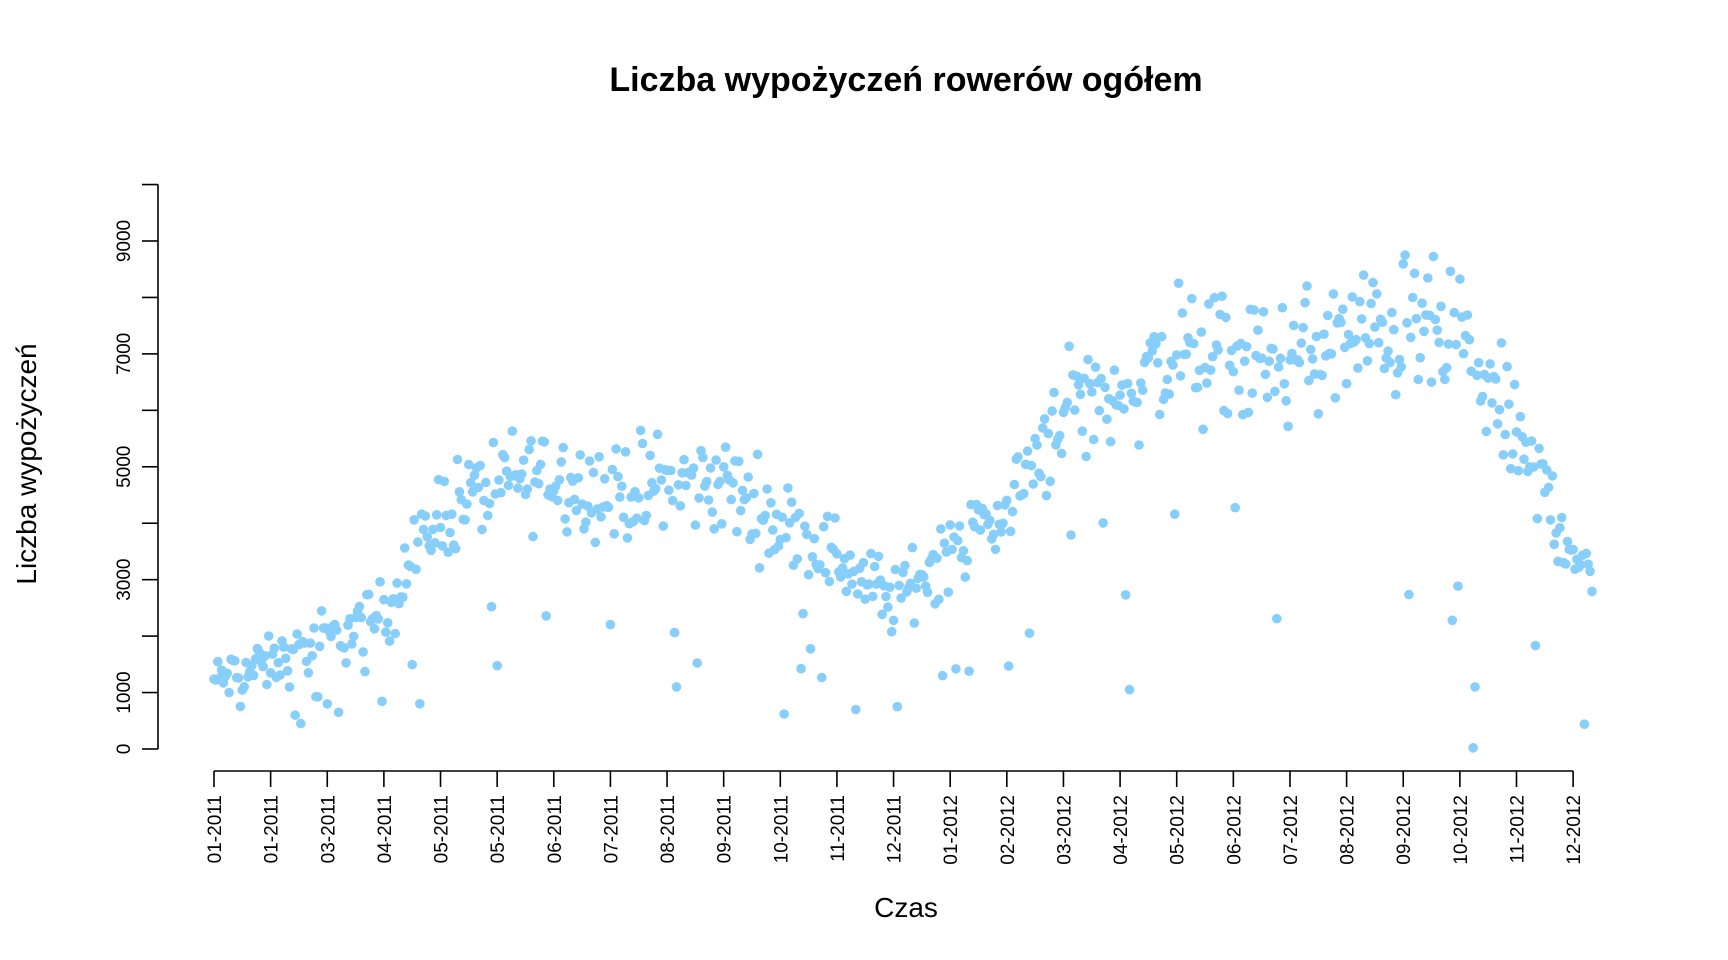 The width and height of the screenshot is (1728, 960). What do you see at coordinates (668, 829) in the screenshot?
I see `x-tick-label: 08-2011` at bounding box center [668, 829].